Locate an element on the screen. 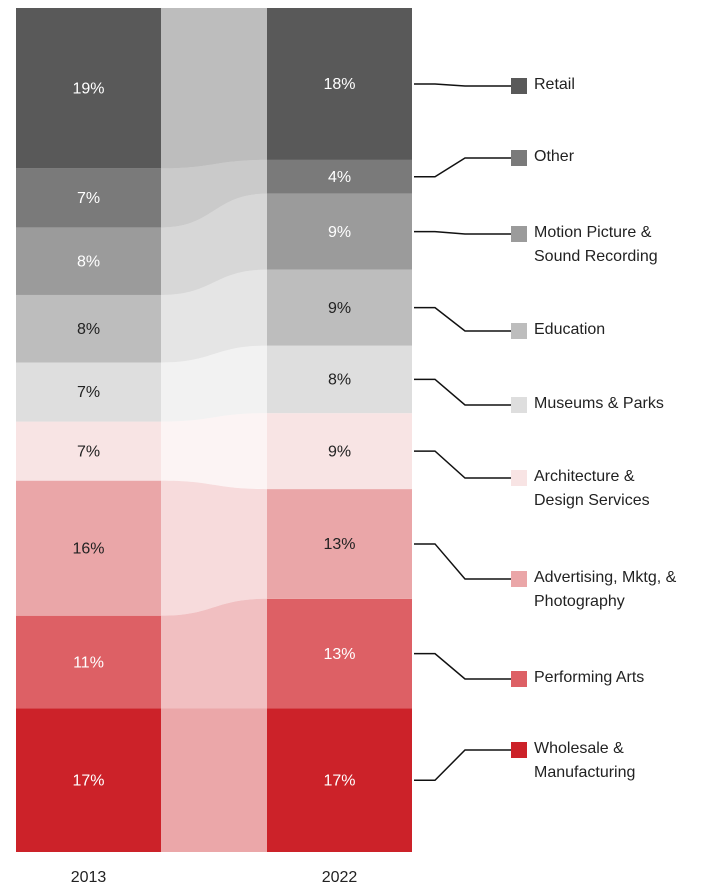  legend-label: Performing Arts is located at coordinates (589, 677).